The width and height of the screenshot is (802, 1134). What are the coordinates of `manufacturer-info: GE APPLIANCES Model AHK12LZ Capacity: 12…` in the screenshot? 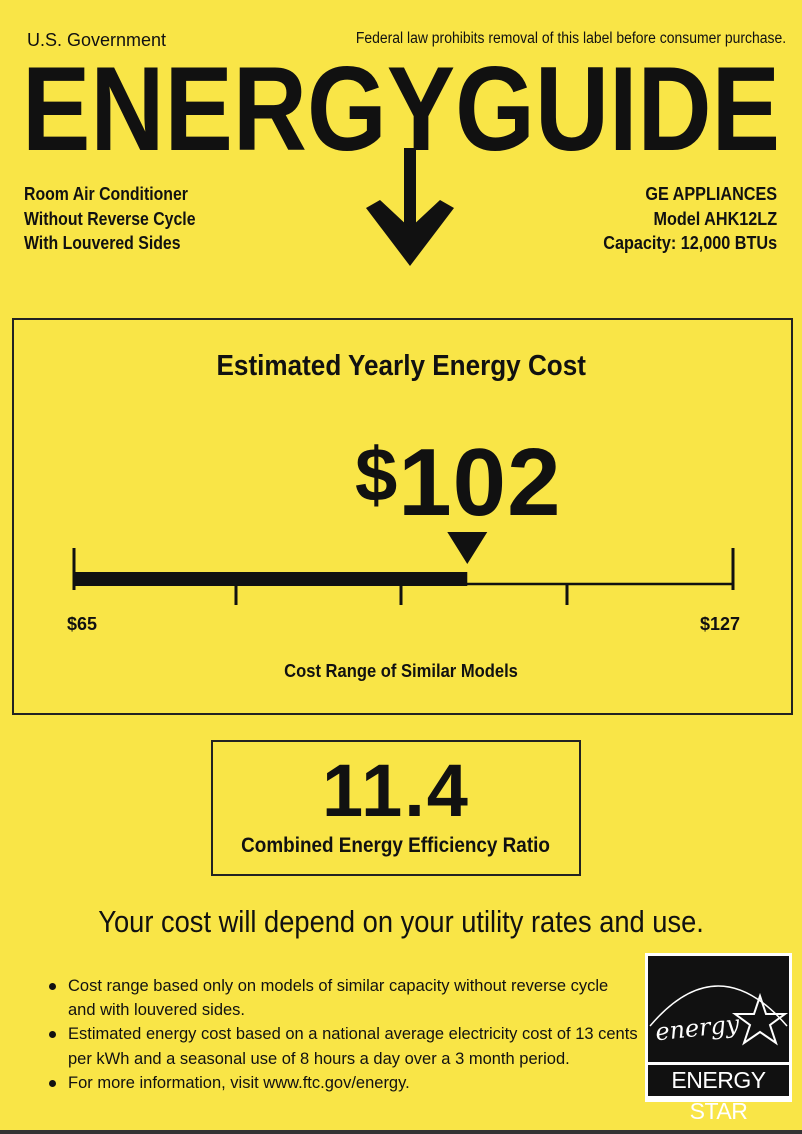 It's located at (690, 219).